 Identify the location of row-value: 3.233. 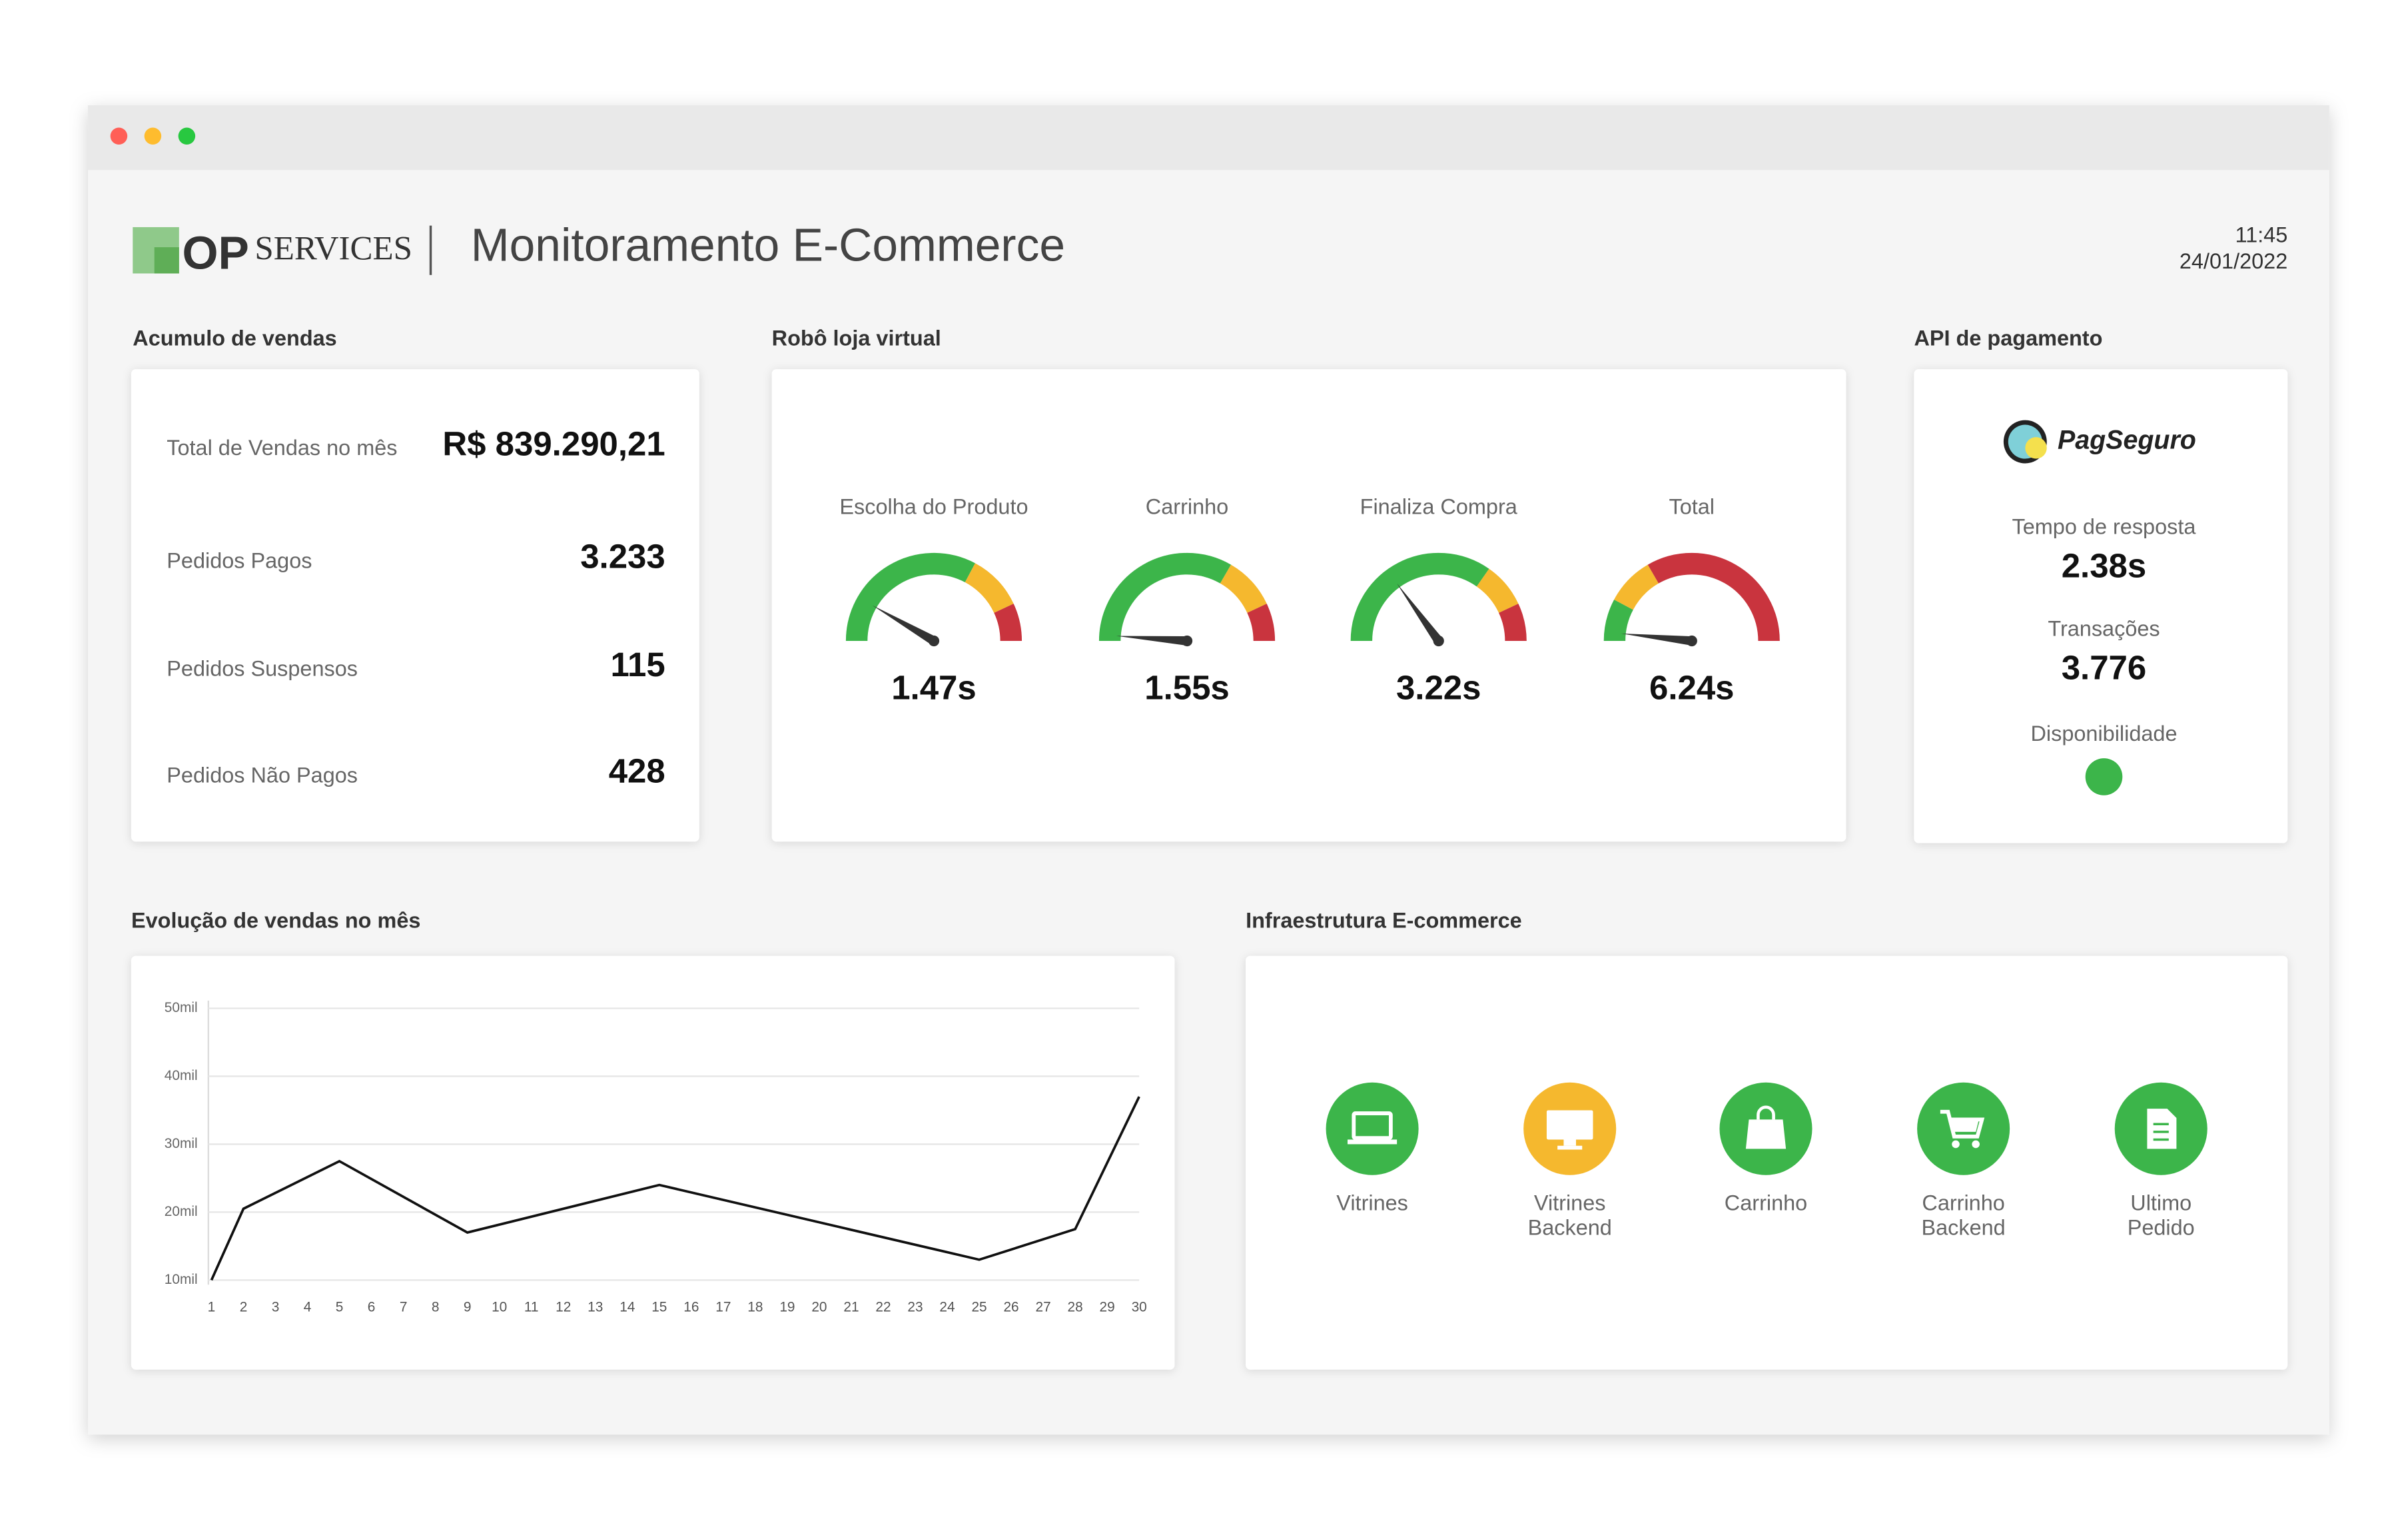
(622, 557).